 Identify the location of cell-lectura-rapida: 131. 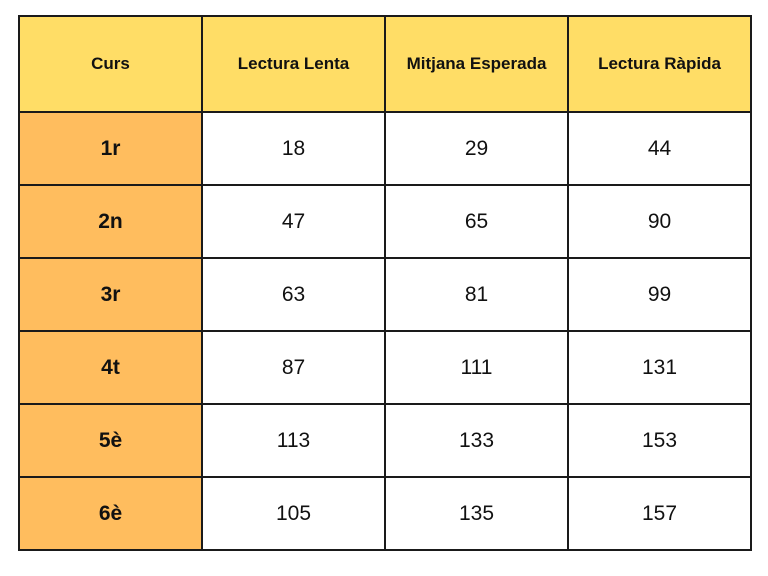
(659, 367).